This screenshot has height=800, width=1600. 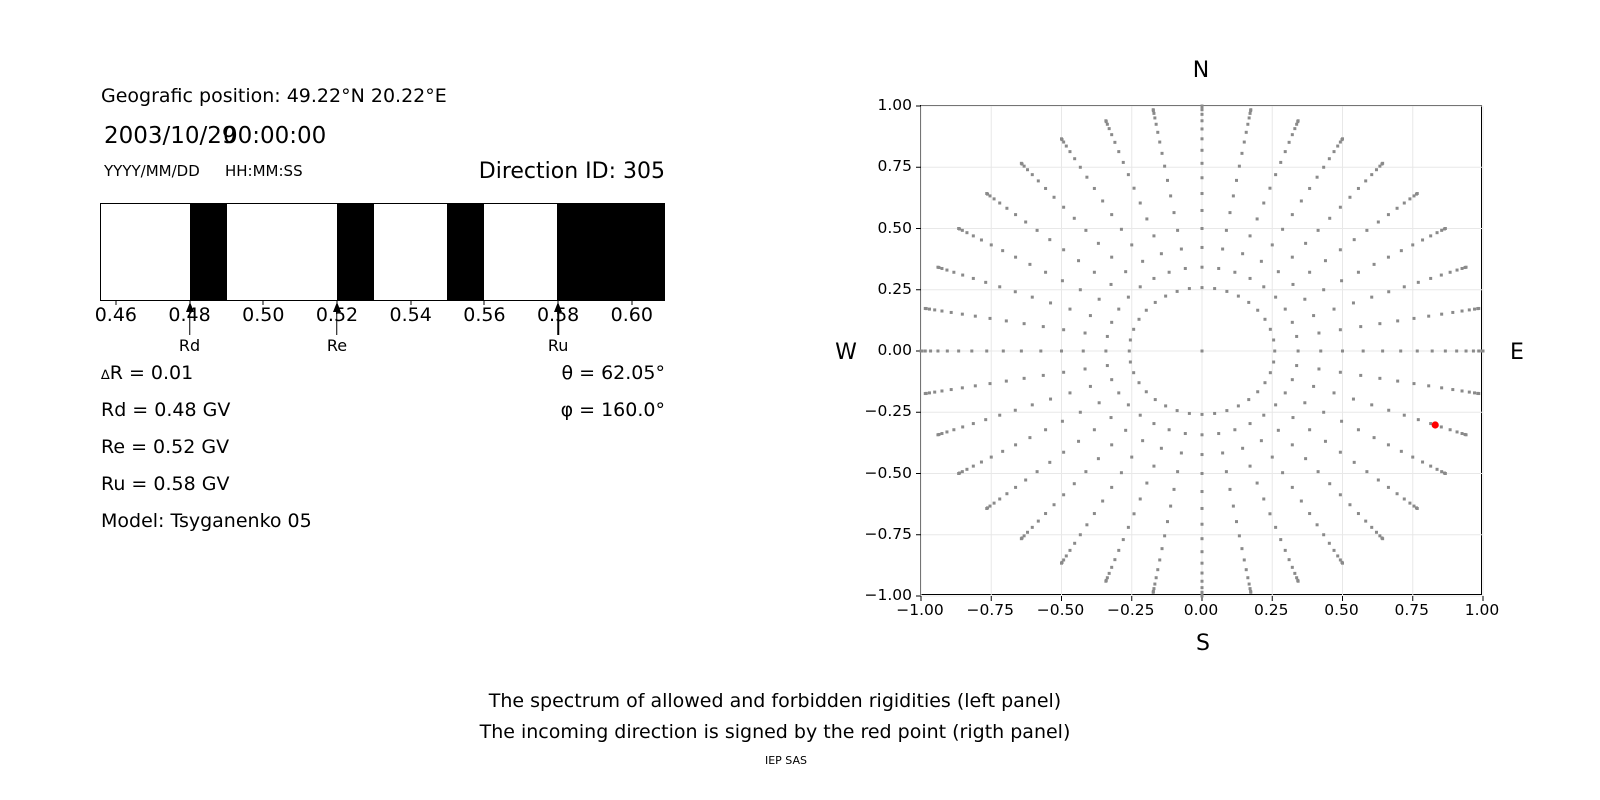 What do you see at coordinates (1203, 643) in the screenshot?
I see `compass-south-label: S` at bounding box center [1203, 643].